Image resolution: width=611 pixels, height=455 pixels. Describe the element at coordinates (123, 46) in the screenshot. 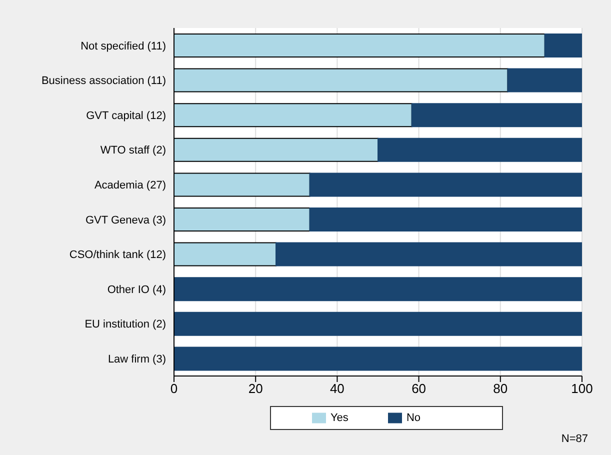

I see `y-tick-label: Not specified (11)` at that location.